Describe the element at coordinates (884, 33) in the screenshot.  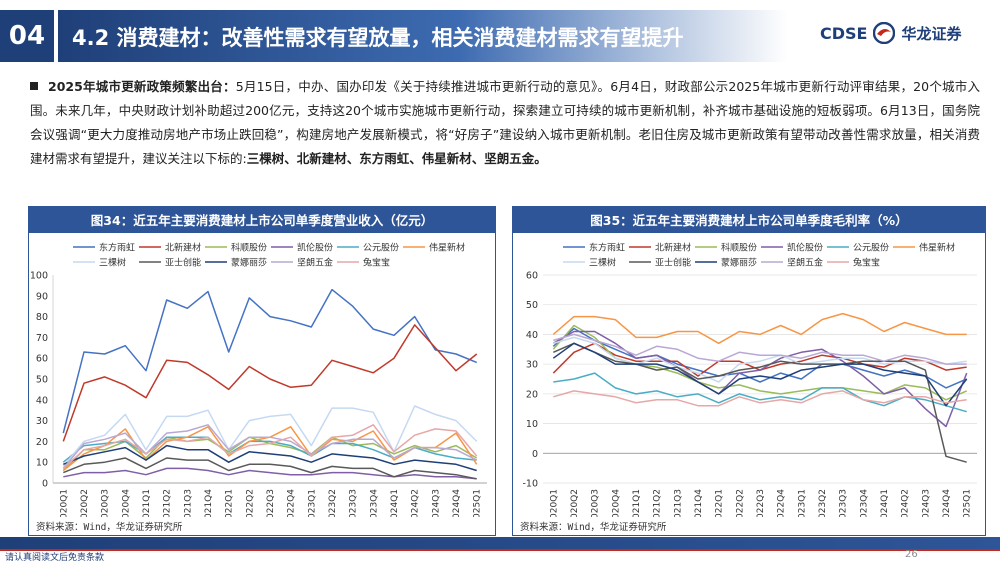
I see `dragon-logo-icon` at that location.